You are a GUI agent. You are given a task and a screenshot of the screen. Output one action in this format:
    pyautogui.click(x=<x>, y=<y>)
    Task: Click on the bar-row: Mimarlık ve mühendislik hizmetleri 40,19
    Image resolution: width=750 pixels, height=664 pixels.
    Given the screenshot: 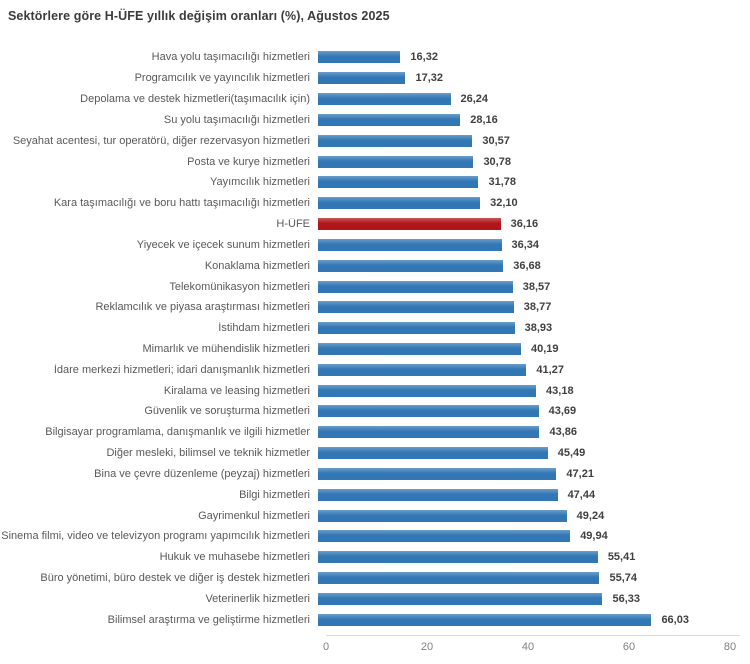 What is the action you would take?
    pyautogui.click(x=375, y=349)
    